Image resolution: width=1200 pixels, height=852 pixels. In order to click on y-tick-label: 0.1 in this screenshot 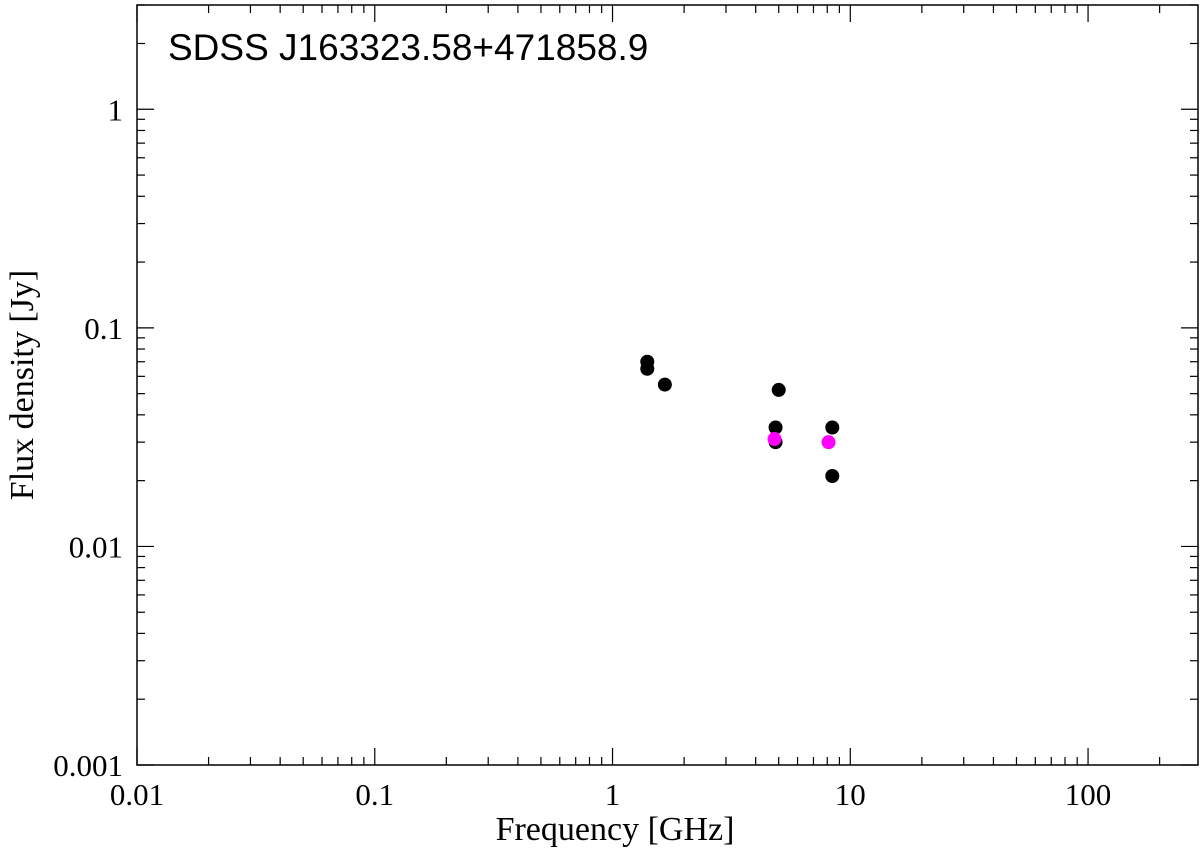, I will do `click(103, 328)`.